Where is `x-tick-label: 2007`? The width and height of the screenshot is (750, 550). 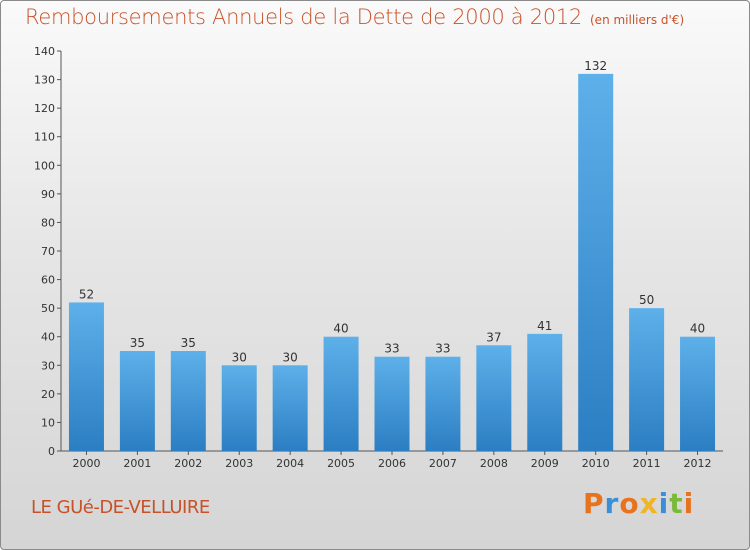
x-tick-label: 2007 is located at coordinates (443, 463).